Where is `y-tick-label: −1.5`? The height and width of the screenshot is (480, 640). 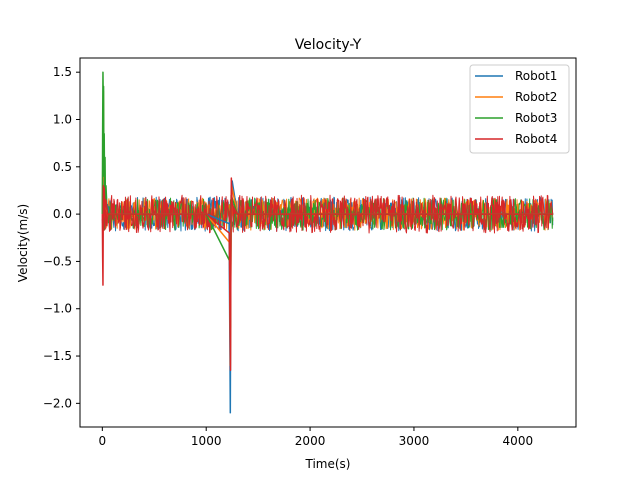 y-tick-label: −1.5 is located at coordinates (57, 356).